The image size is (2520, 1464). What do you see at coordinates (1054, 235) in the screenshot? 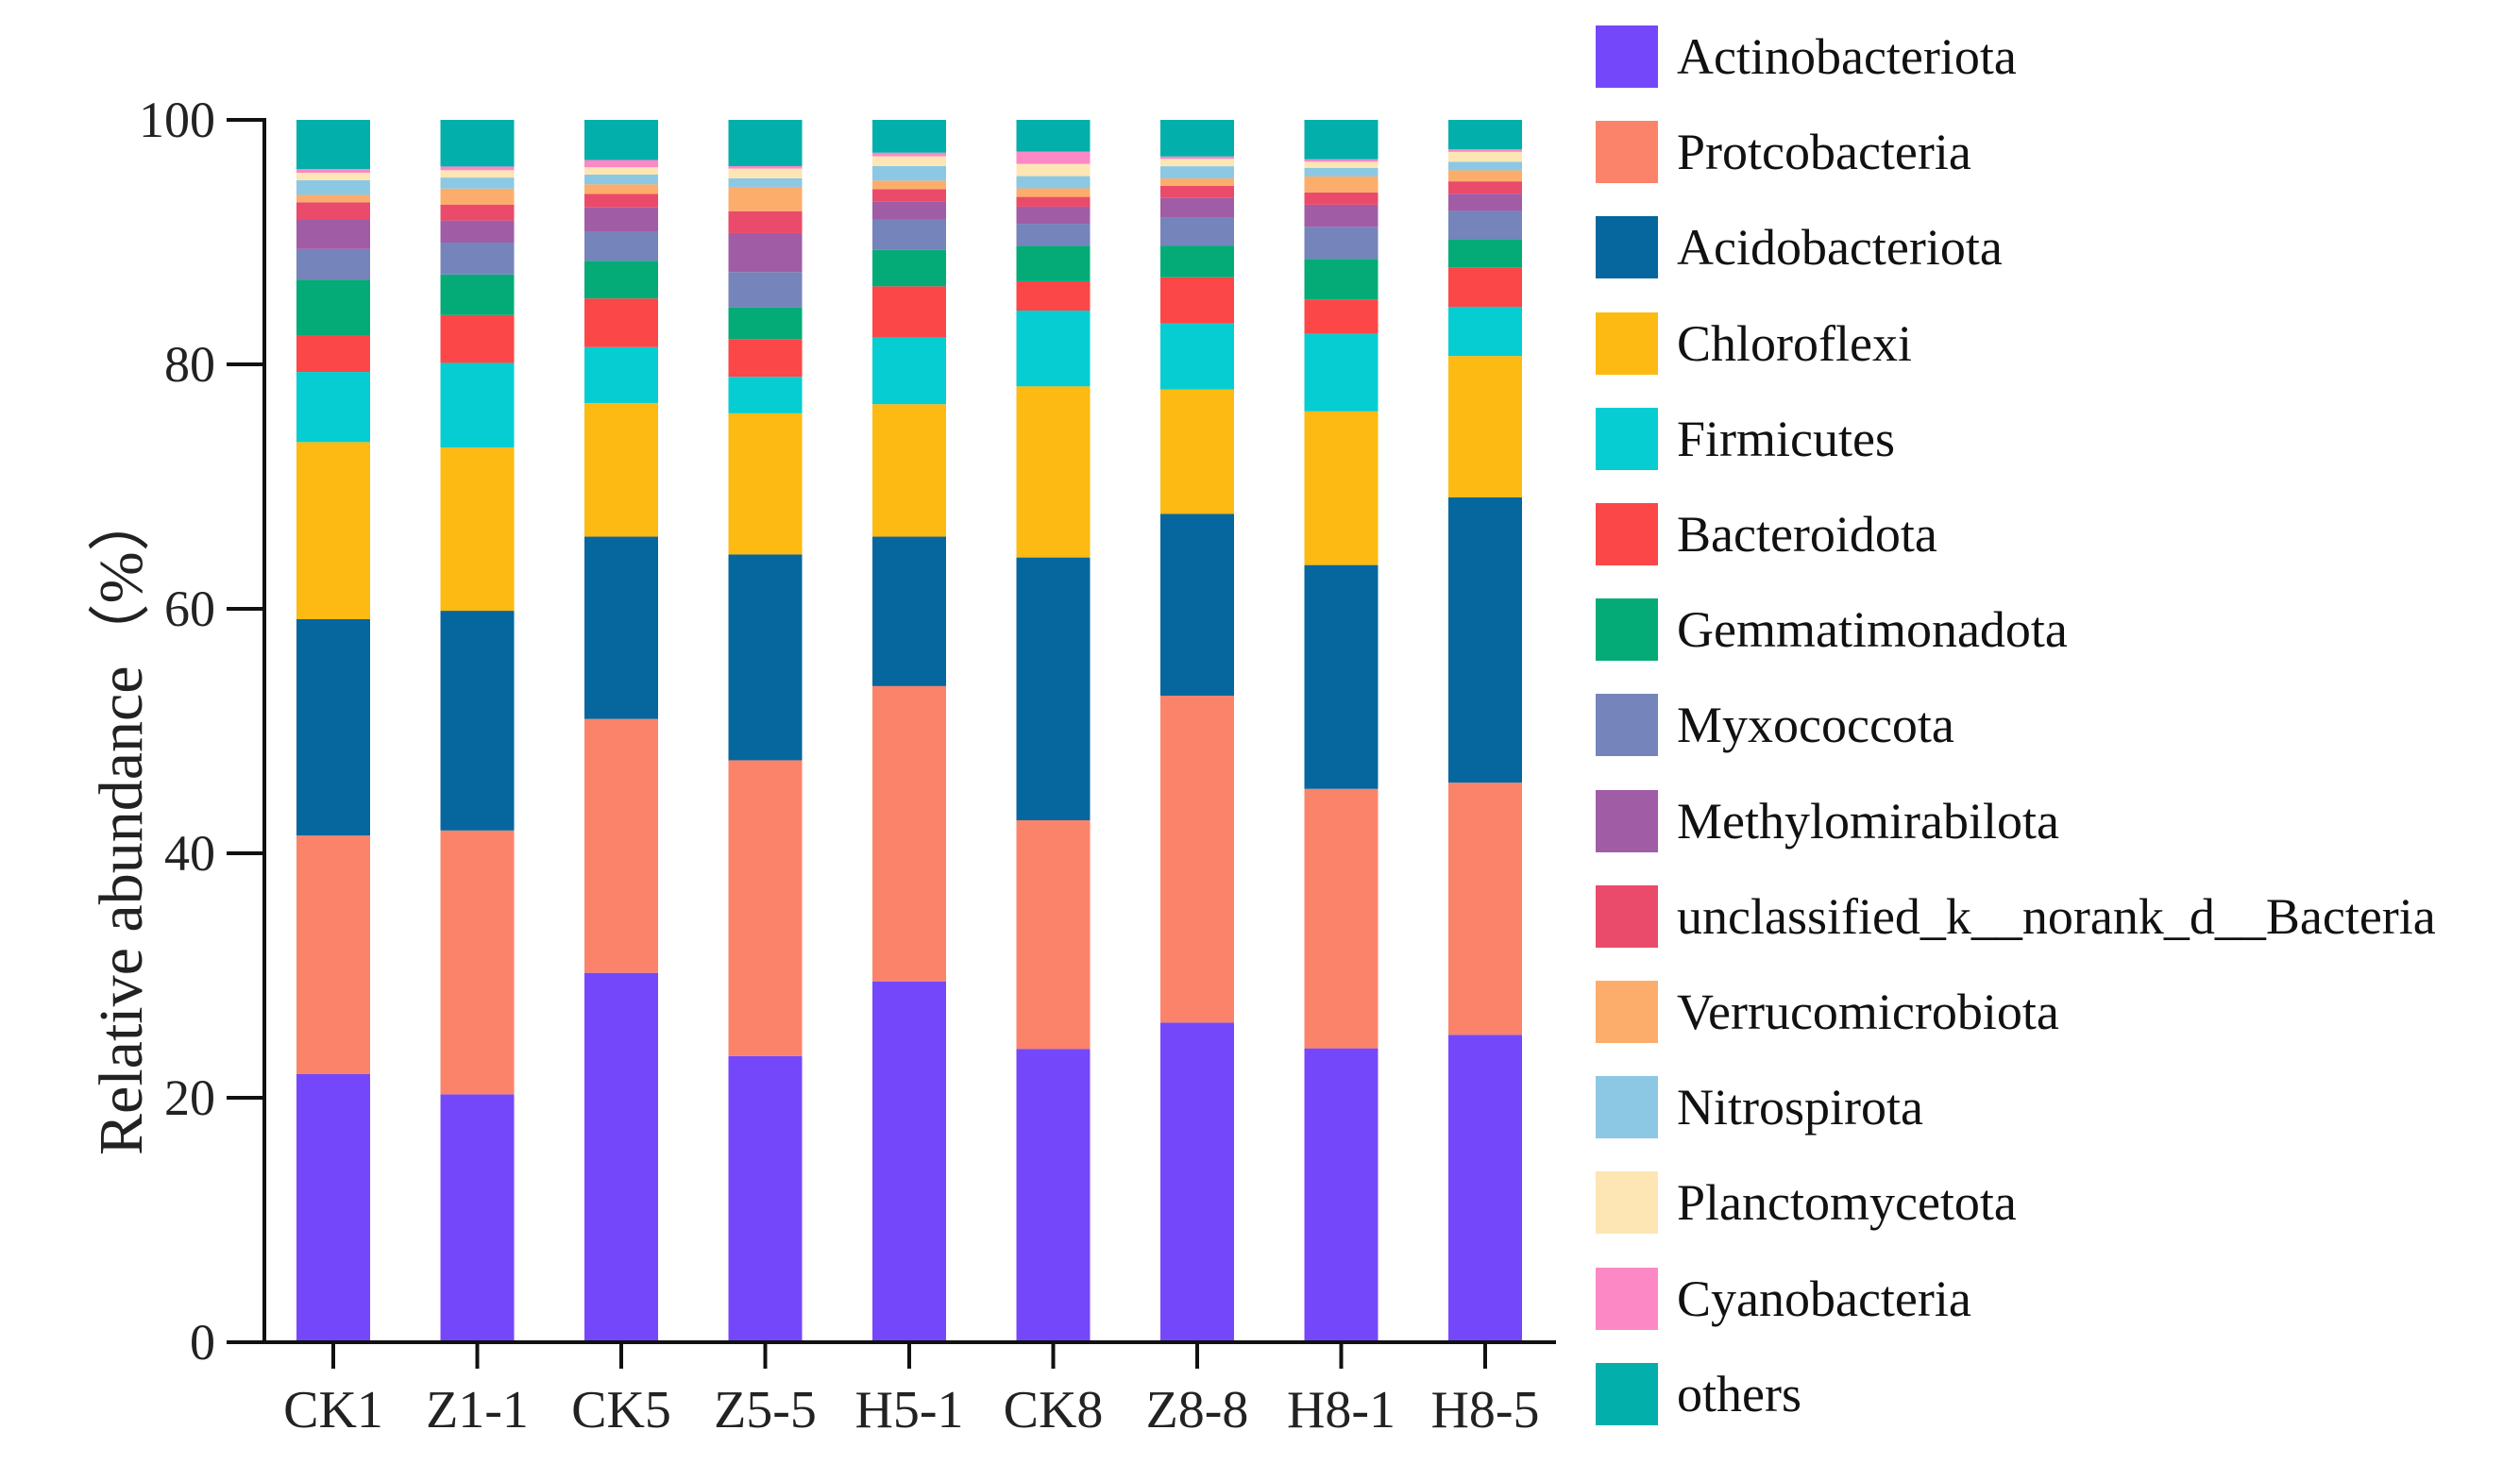
I see `bar-segment-CK8-Myxococcota` at bounding box center [1054, 235].